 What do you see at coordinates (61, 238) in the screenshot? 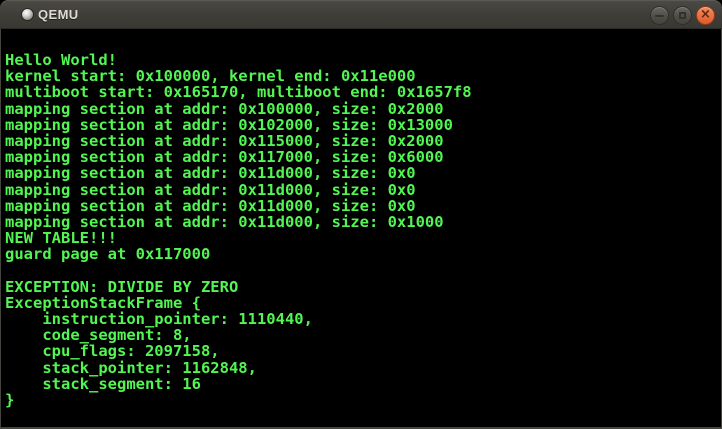
I see `terminal-line: NEW TABLE!!!` at bounding box center [61, 238].